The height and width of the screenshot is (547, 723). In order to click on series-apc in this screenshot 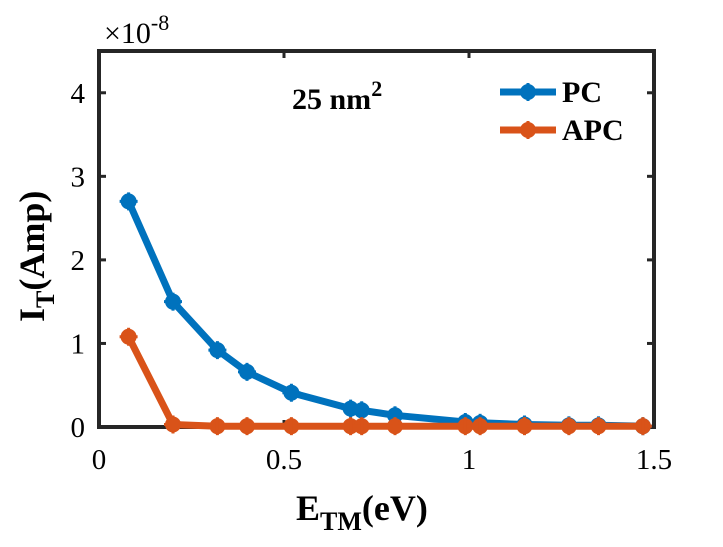, I will do `click(385, 381)`.